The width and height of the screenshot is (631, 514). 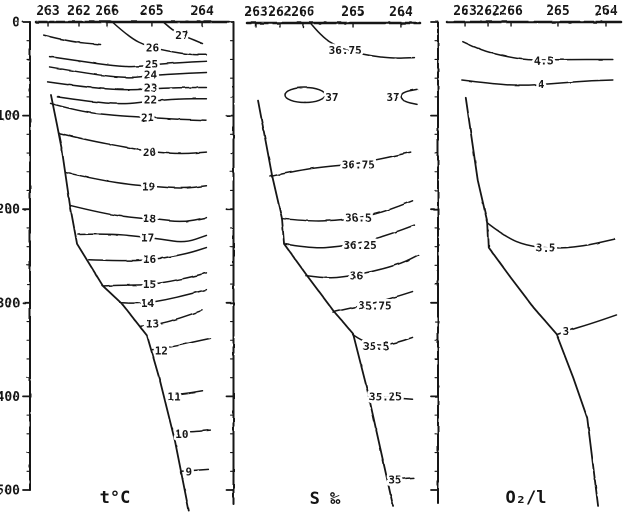 I want to click on contour-label-35.25: 35.25, so click(x=385, y=396).